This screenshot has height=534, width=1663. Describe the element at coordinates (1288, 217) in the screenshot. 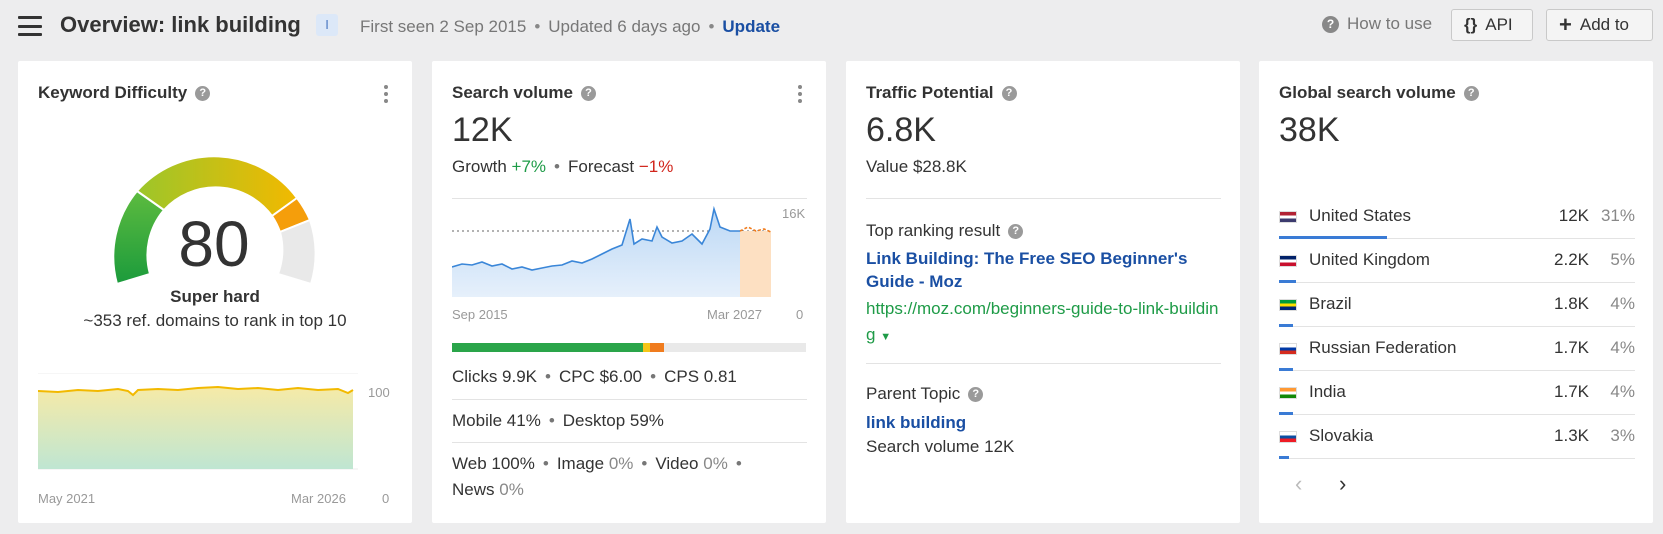

I see `united-states-flag-icon` at that location.